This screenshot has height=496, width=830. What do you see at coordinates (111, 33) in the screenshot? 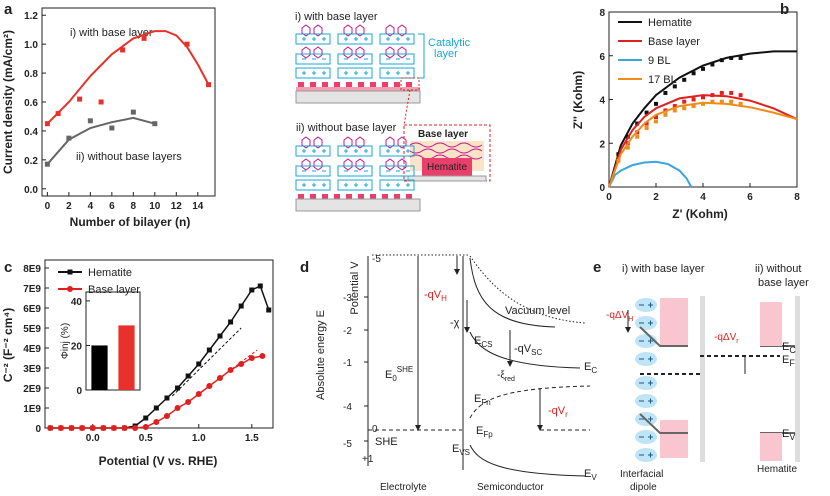
I see `annotation: i) with base layer` at bounding box center [111, 33].